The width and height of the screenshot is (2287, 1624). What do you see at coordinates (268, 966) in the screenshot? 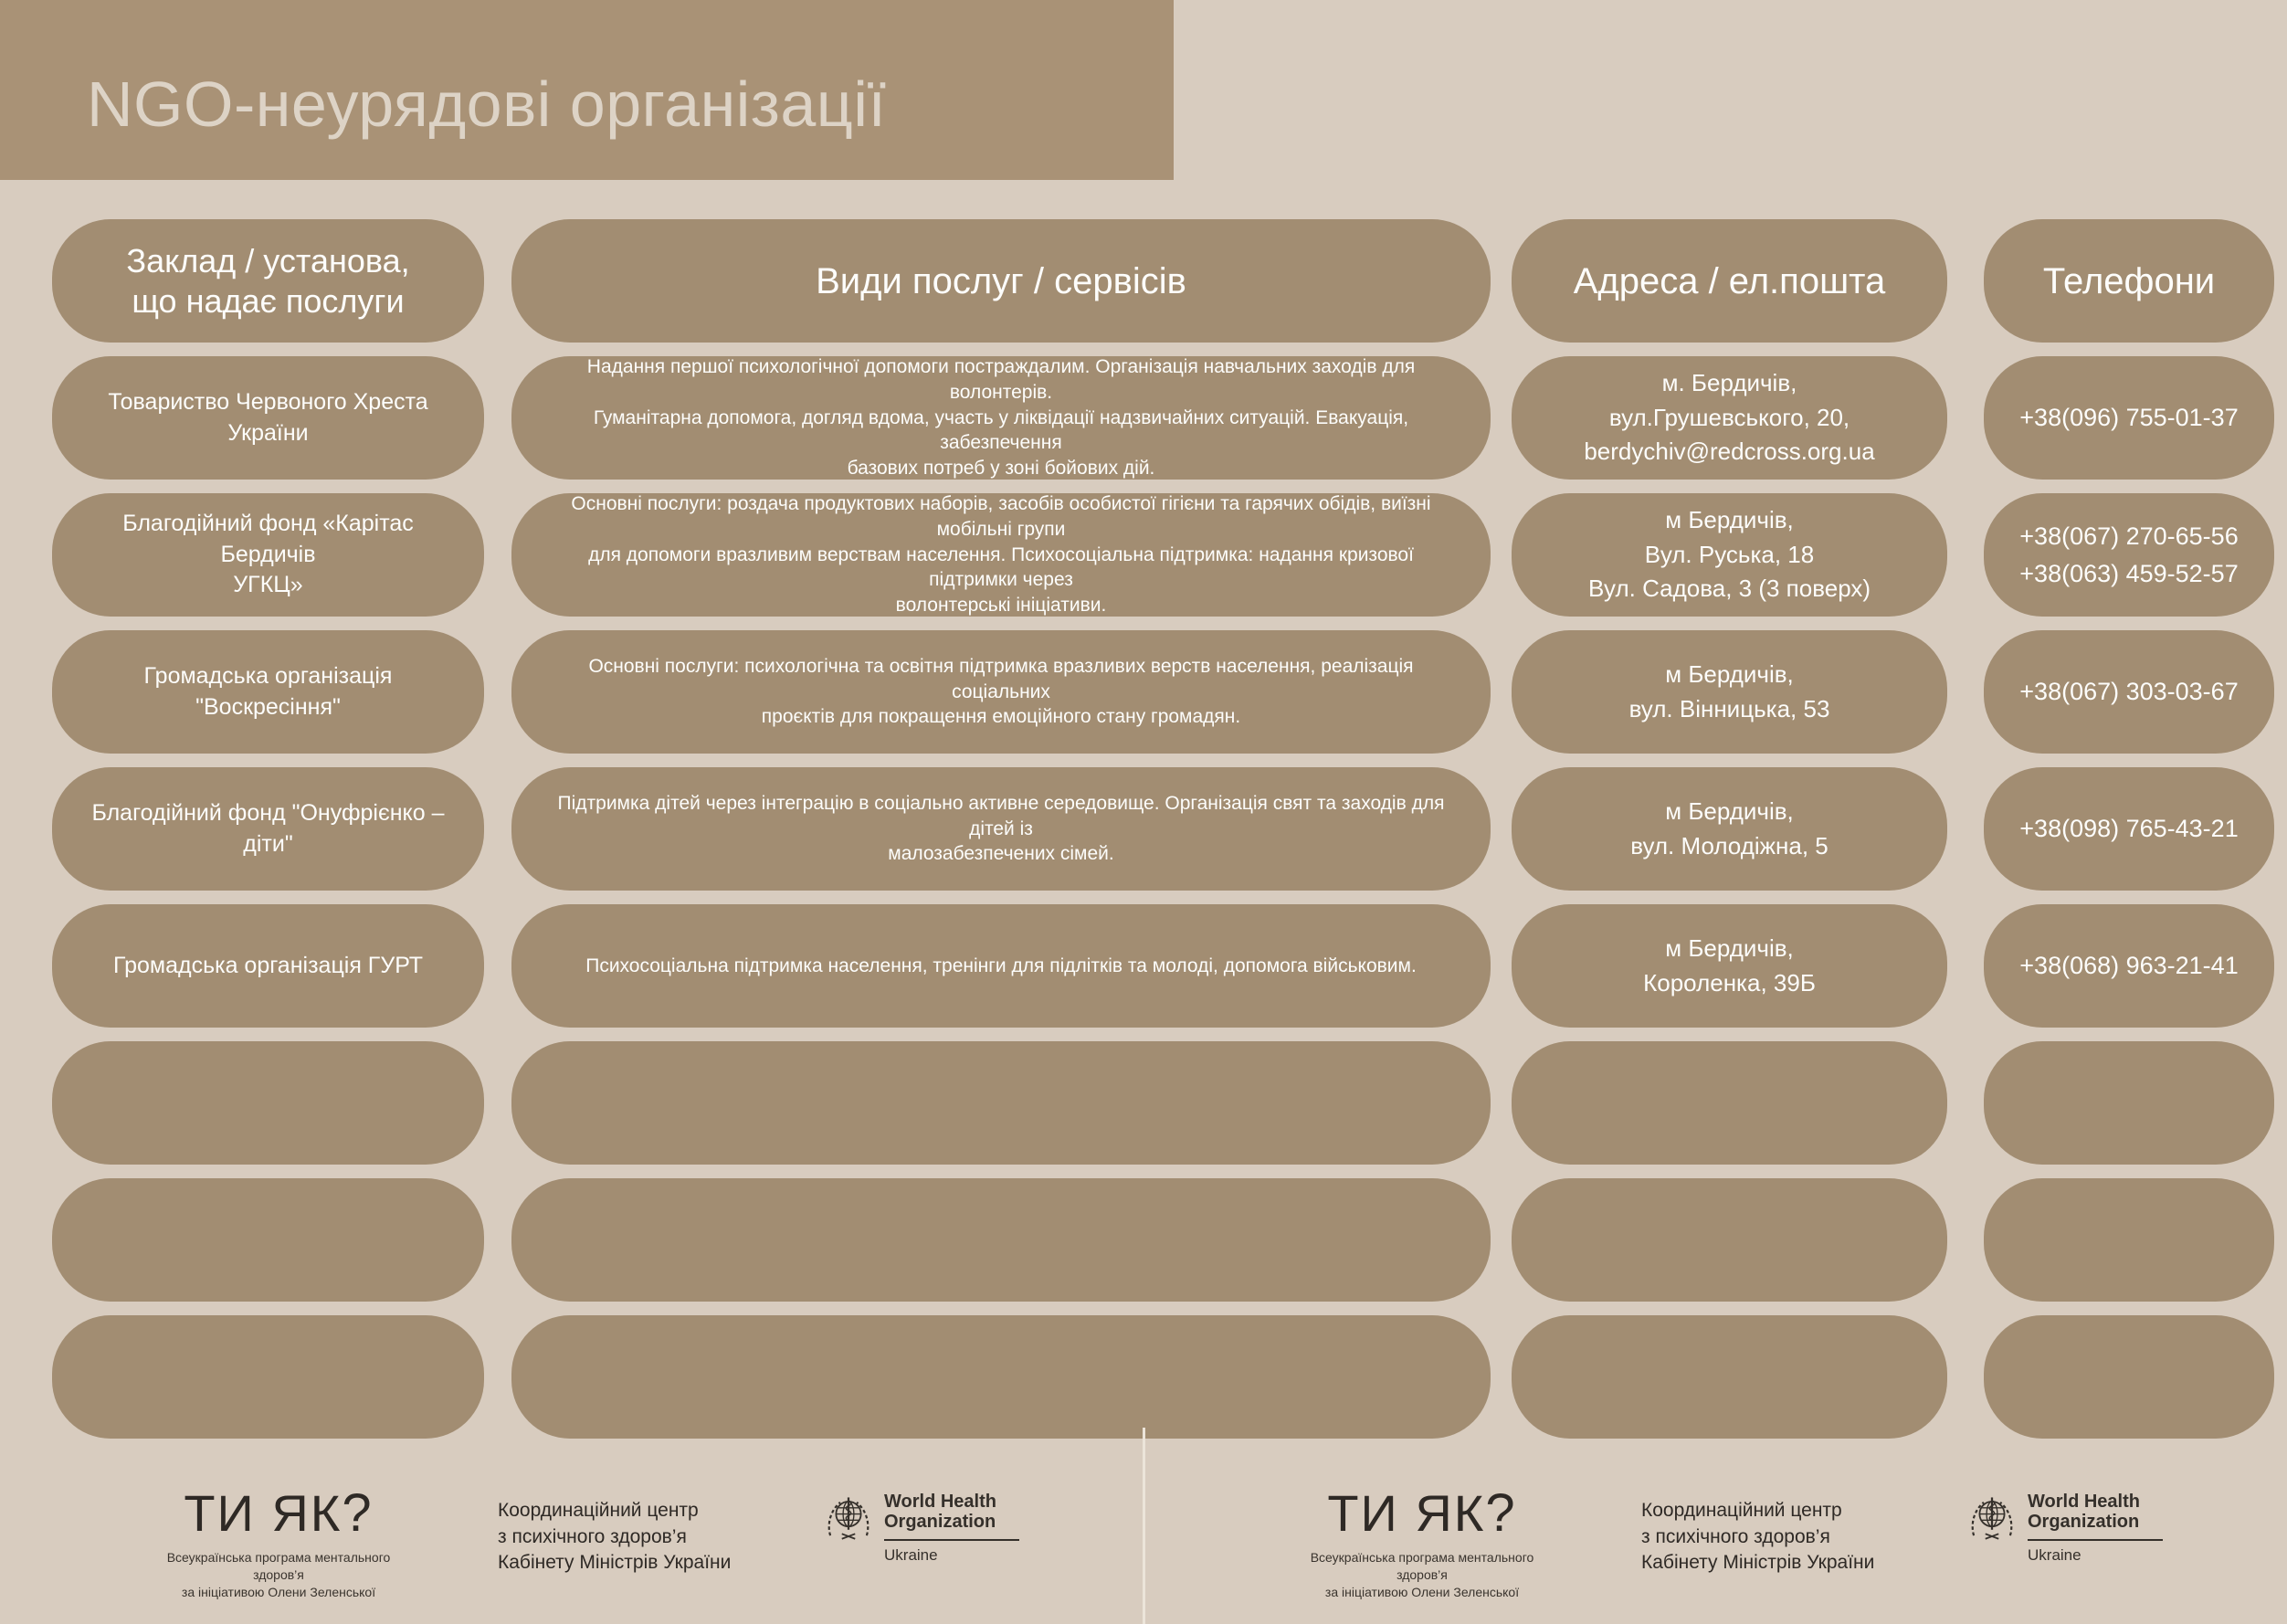
I see `org-cell: Громадська організація ГУРТ` at bounding box center [268, 966].